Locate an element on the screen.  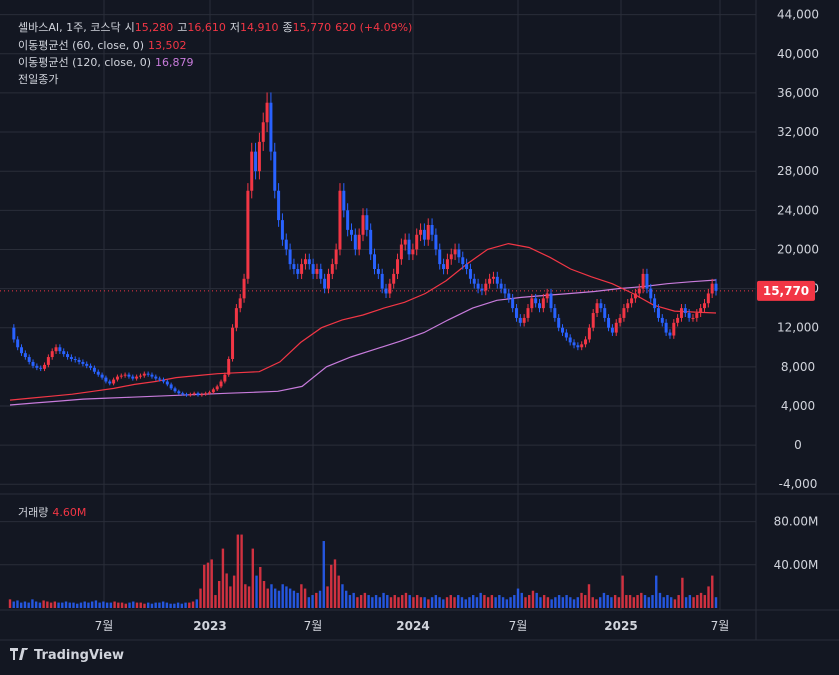
low-value: 14,910 is located at coordinates (259, 27).